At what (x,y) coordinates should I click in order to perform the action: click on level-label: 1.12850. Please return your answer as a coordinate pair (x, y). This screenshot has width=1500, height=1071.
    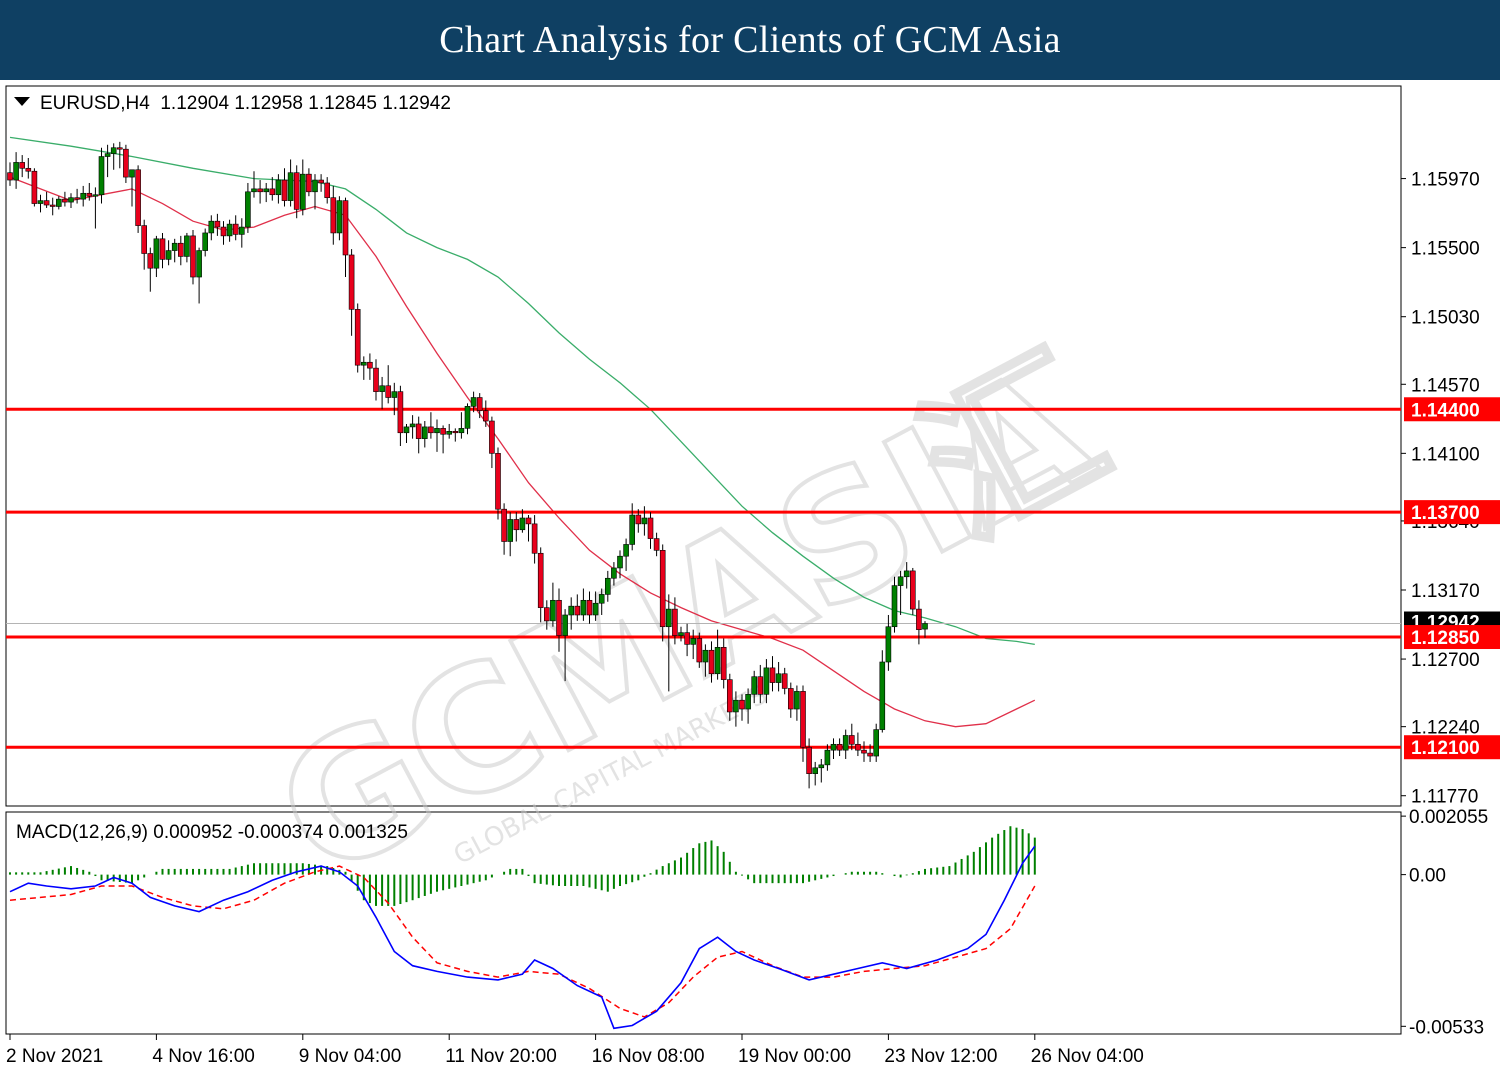
    Looking at the image, I should click on (1445, 638).